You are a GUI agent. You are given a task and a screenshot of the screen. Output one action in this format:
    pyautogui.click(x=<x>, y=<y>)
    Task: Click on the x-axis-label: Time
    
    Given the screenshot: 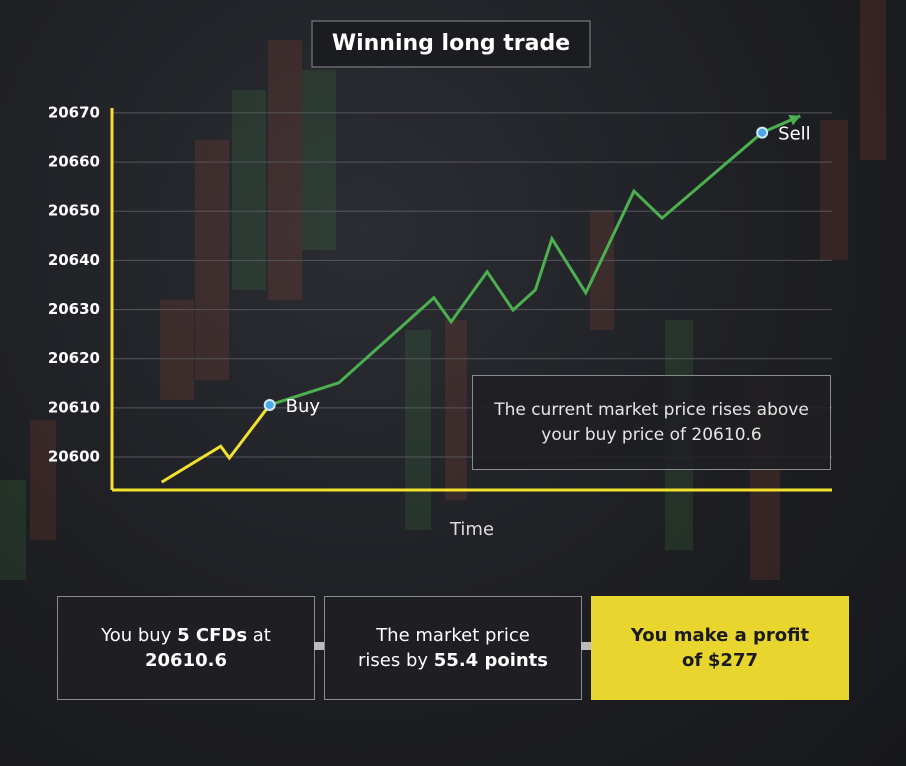 What is the action you would take?
    pyautogui.click(x=471, y=529)
    